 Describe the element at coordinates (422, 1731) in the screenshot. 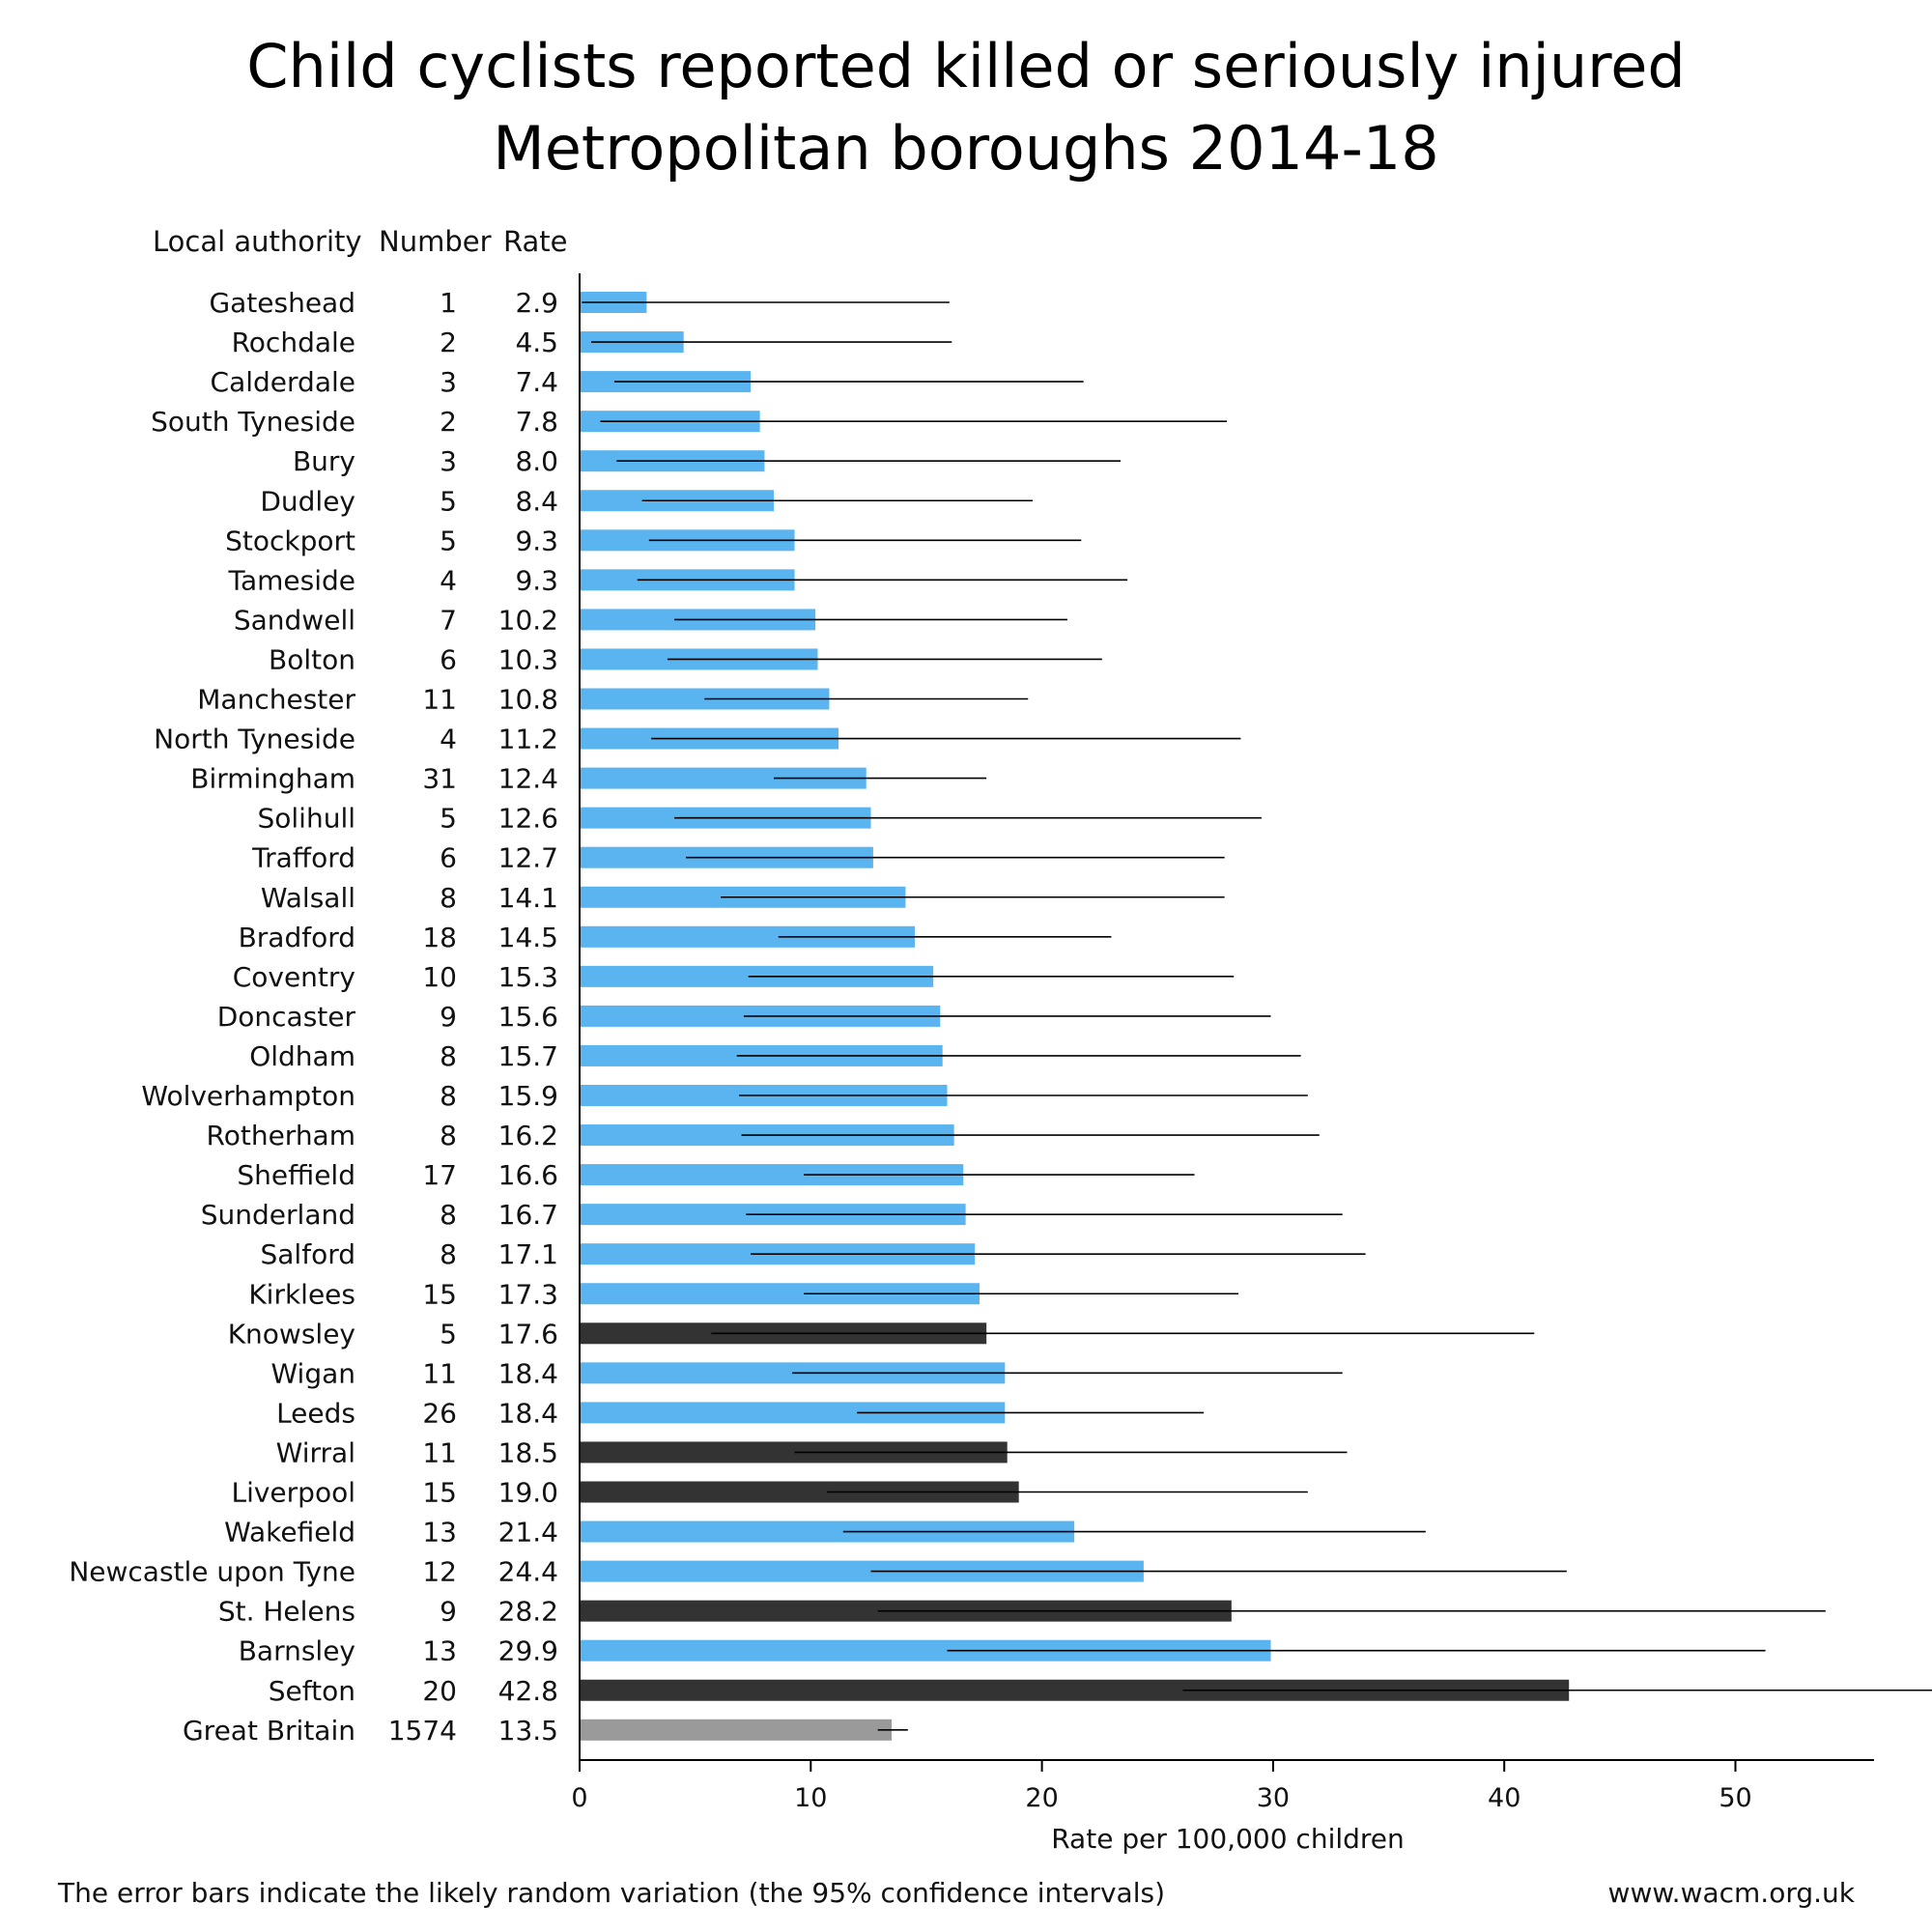

I see `row-number-label: 1574` at that location.